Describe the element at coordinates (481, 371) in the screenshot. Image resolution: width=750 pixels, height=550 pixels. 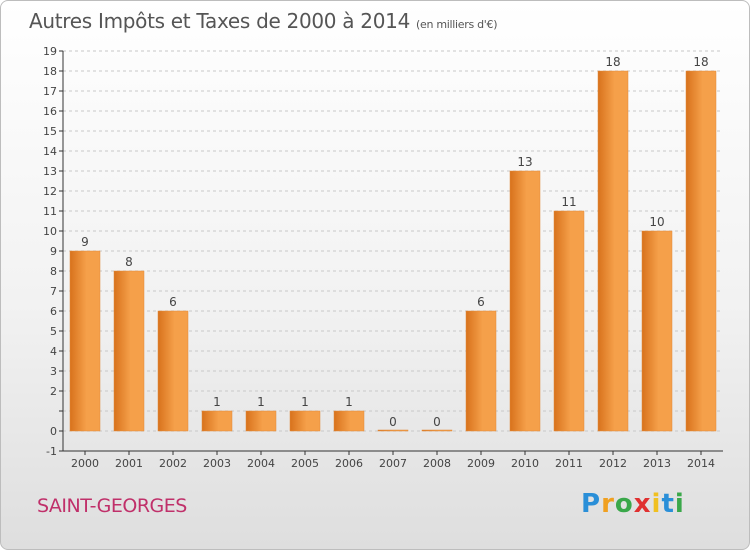
I see `bar-2009` at that location.